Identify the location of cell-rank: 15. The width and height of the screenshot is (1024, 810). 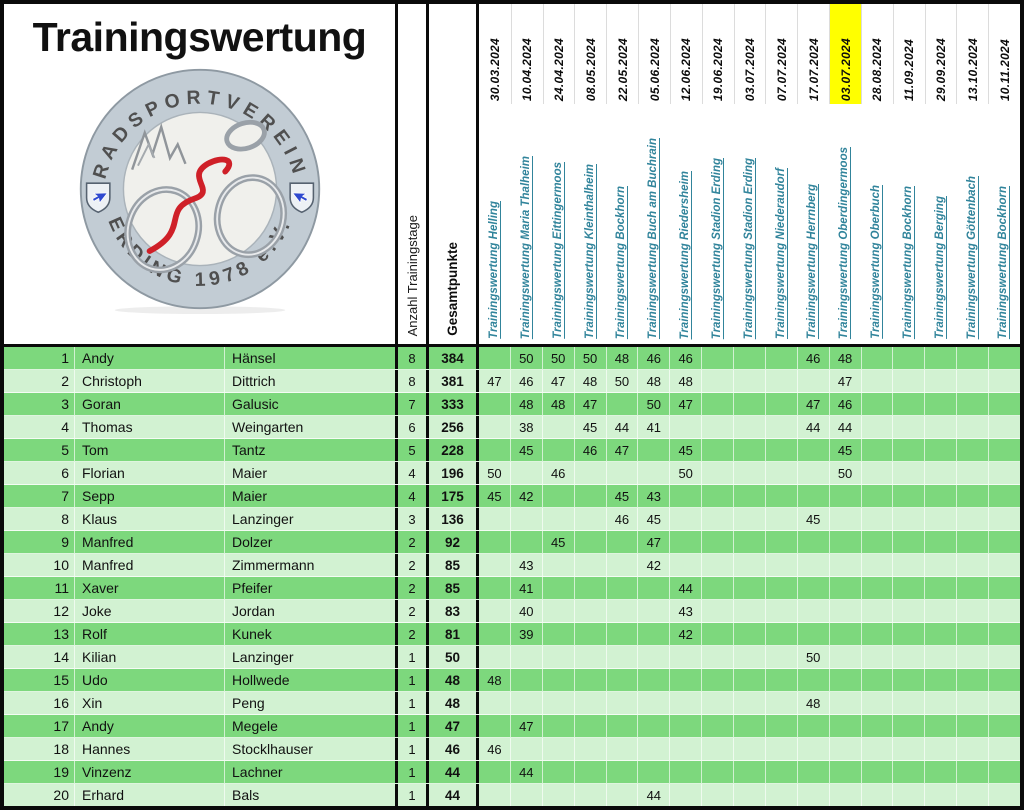
(61, 680).